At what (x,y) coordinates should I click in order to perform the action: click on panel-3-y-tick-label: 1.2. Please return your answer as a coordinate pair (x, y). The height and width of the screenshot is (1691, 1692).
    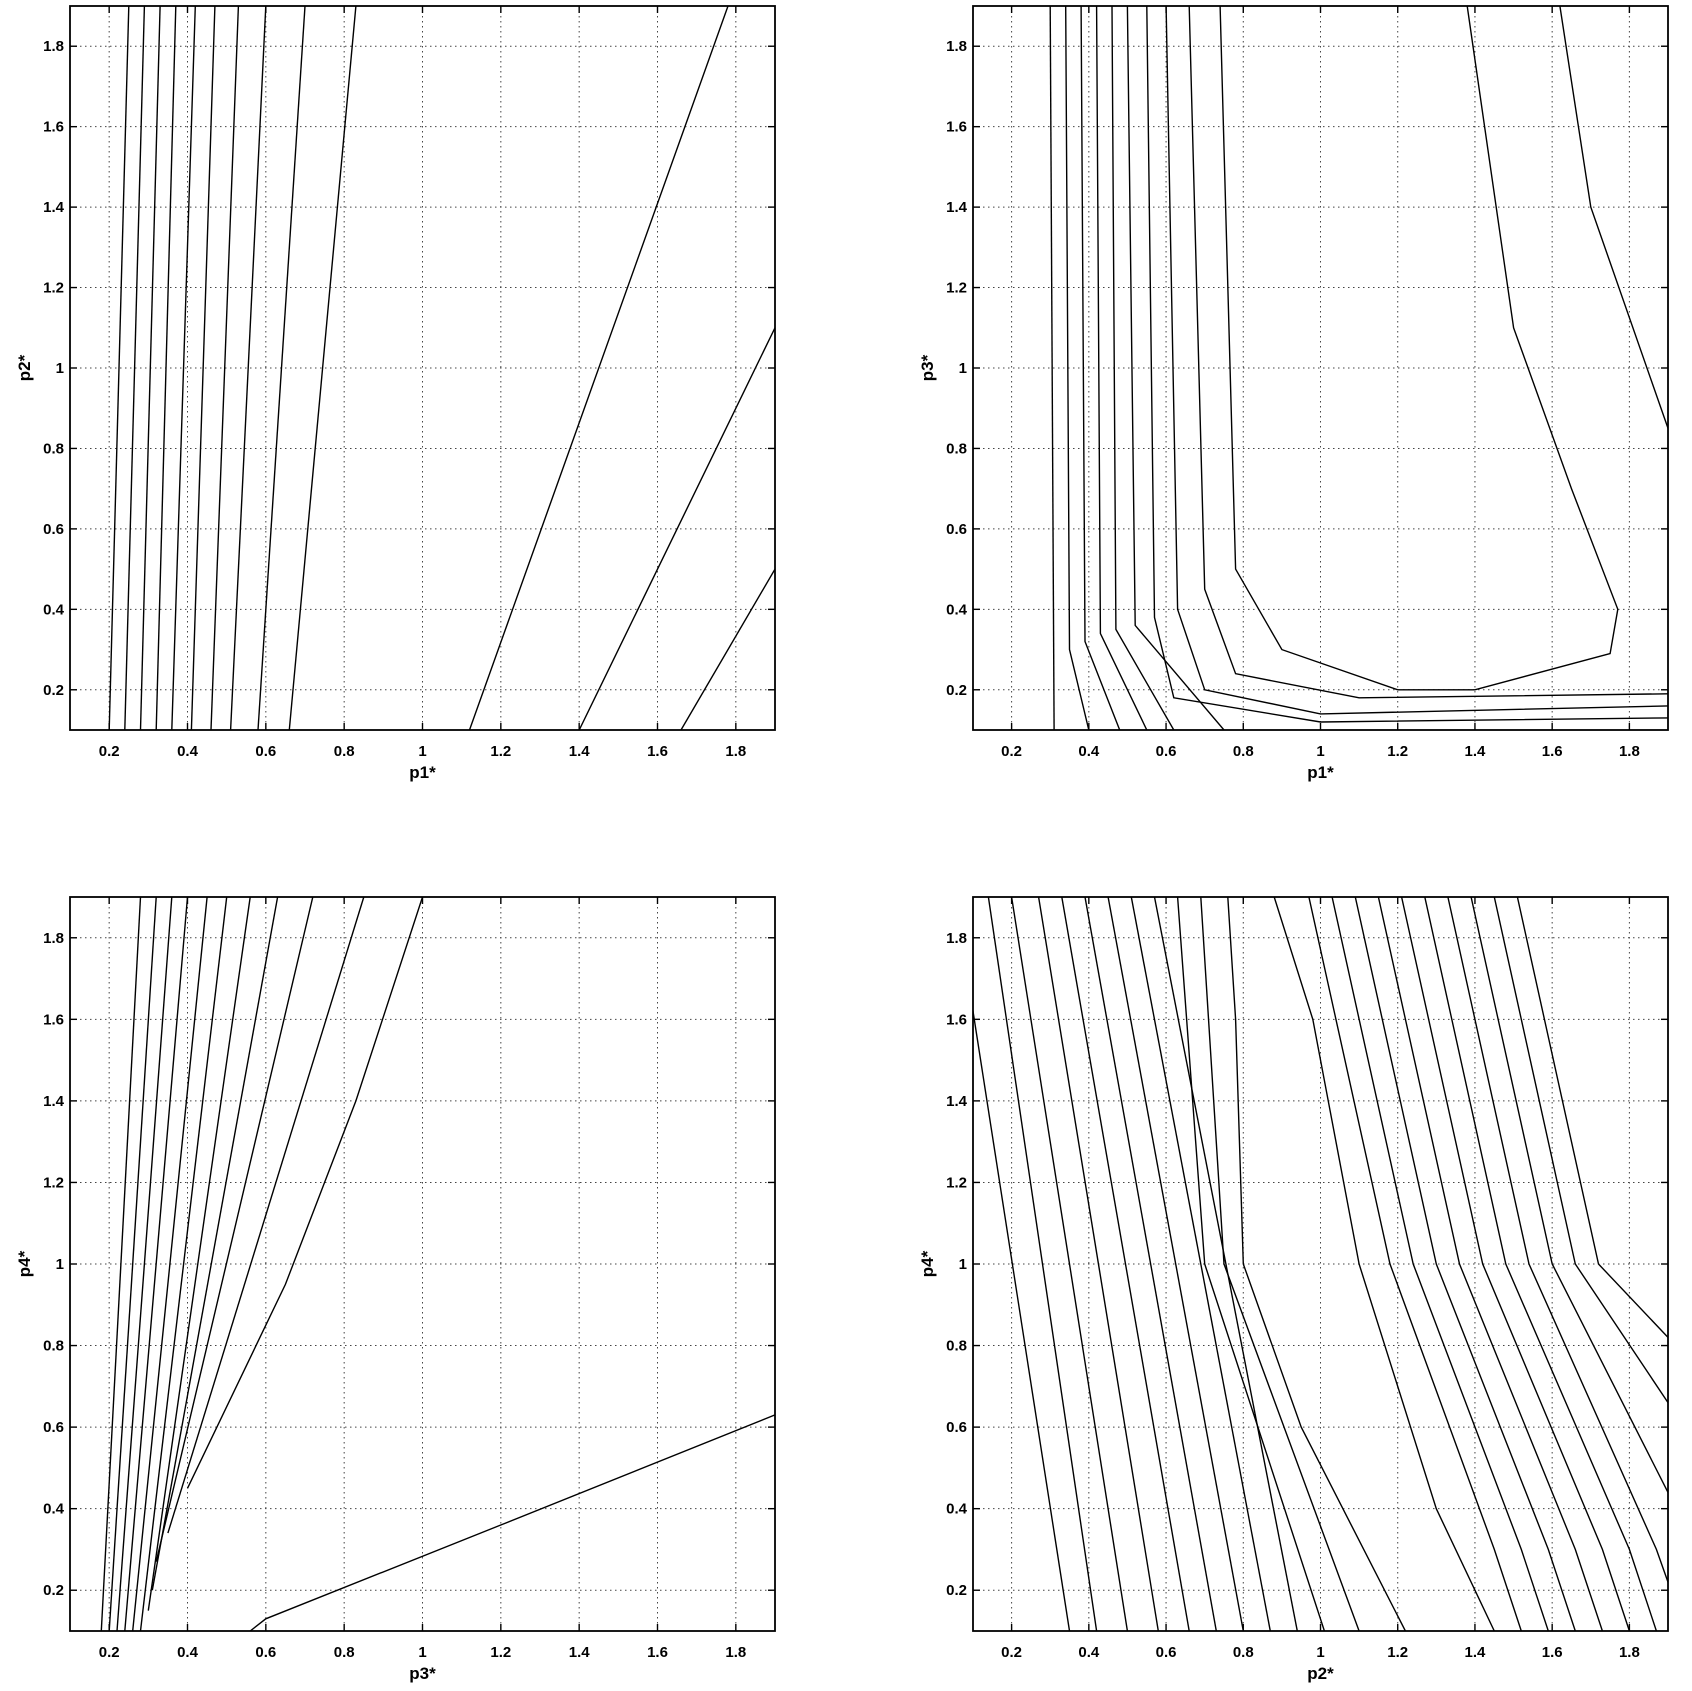
    Looking at the image, I should click on (53, 1182).